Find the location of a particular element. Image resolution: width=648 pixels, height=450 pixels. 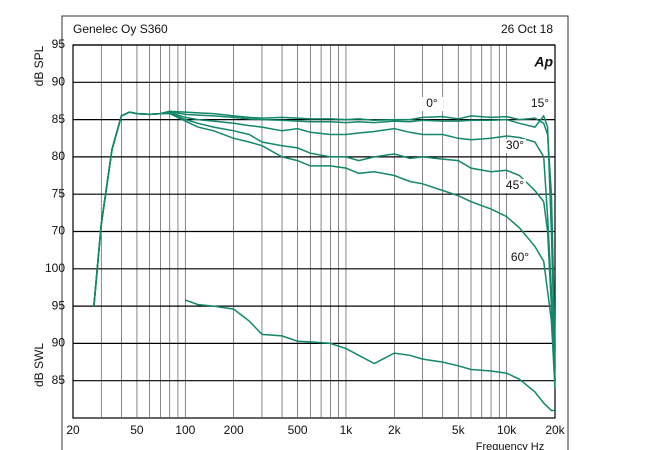

curve-label: 45° is located at coordinates (515, 185).